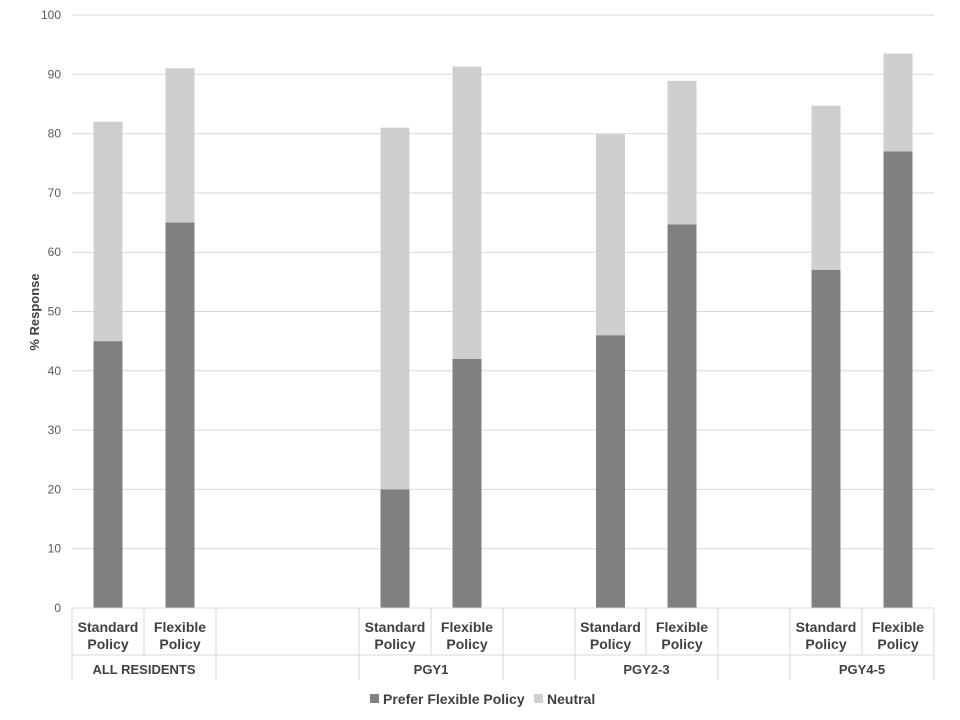  What do you see at coordinates (454, 699) in the screenshot?
I see `legend-label: Prefer Flexible Policy` at bounding box center [454, 699].